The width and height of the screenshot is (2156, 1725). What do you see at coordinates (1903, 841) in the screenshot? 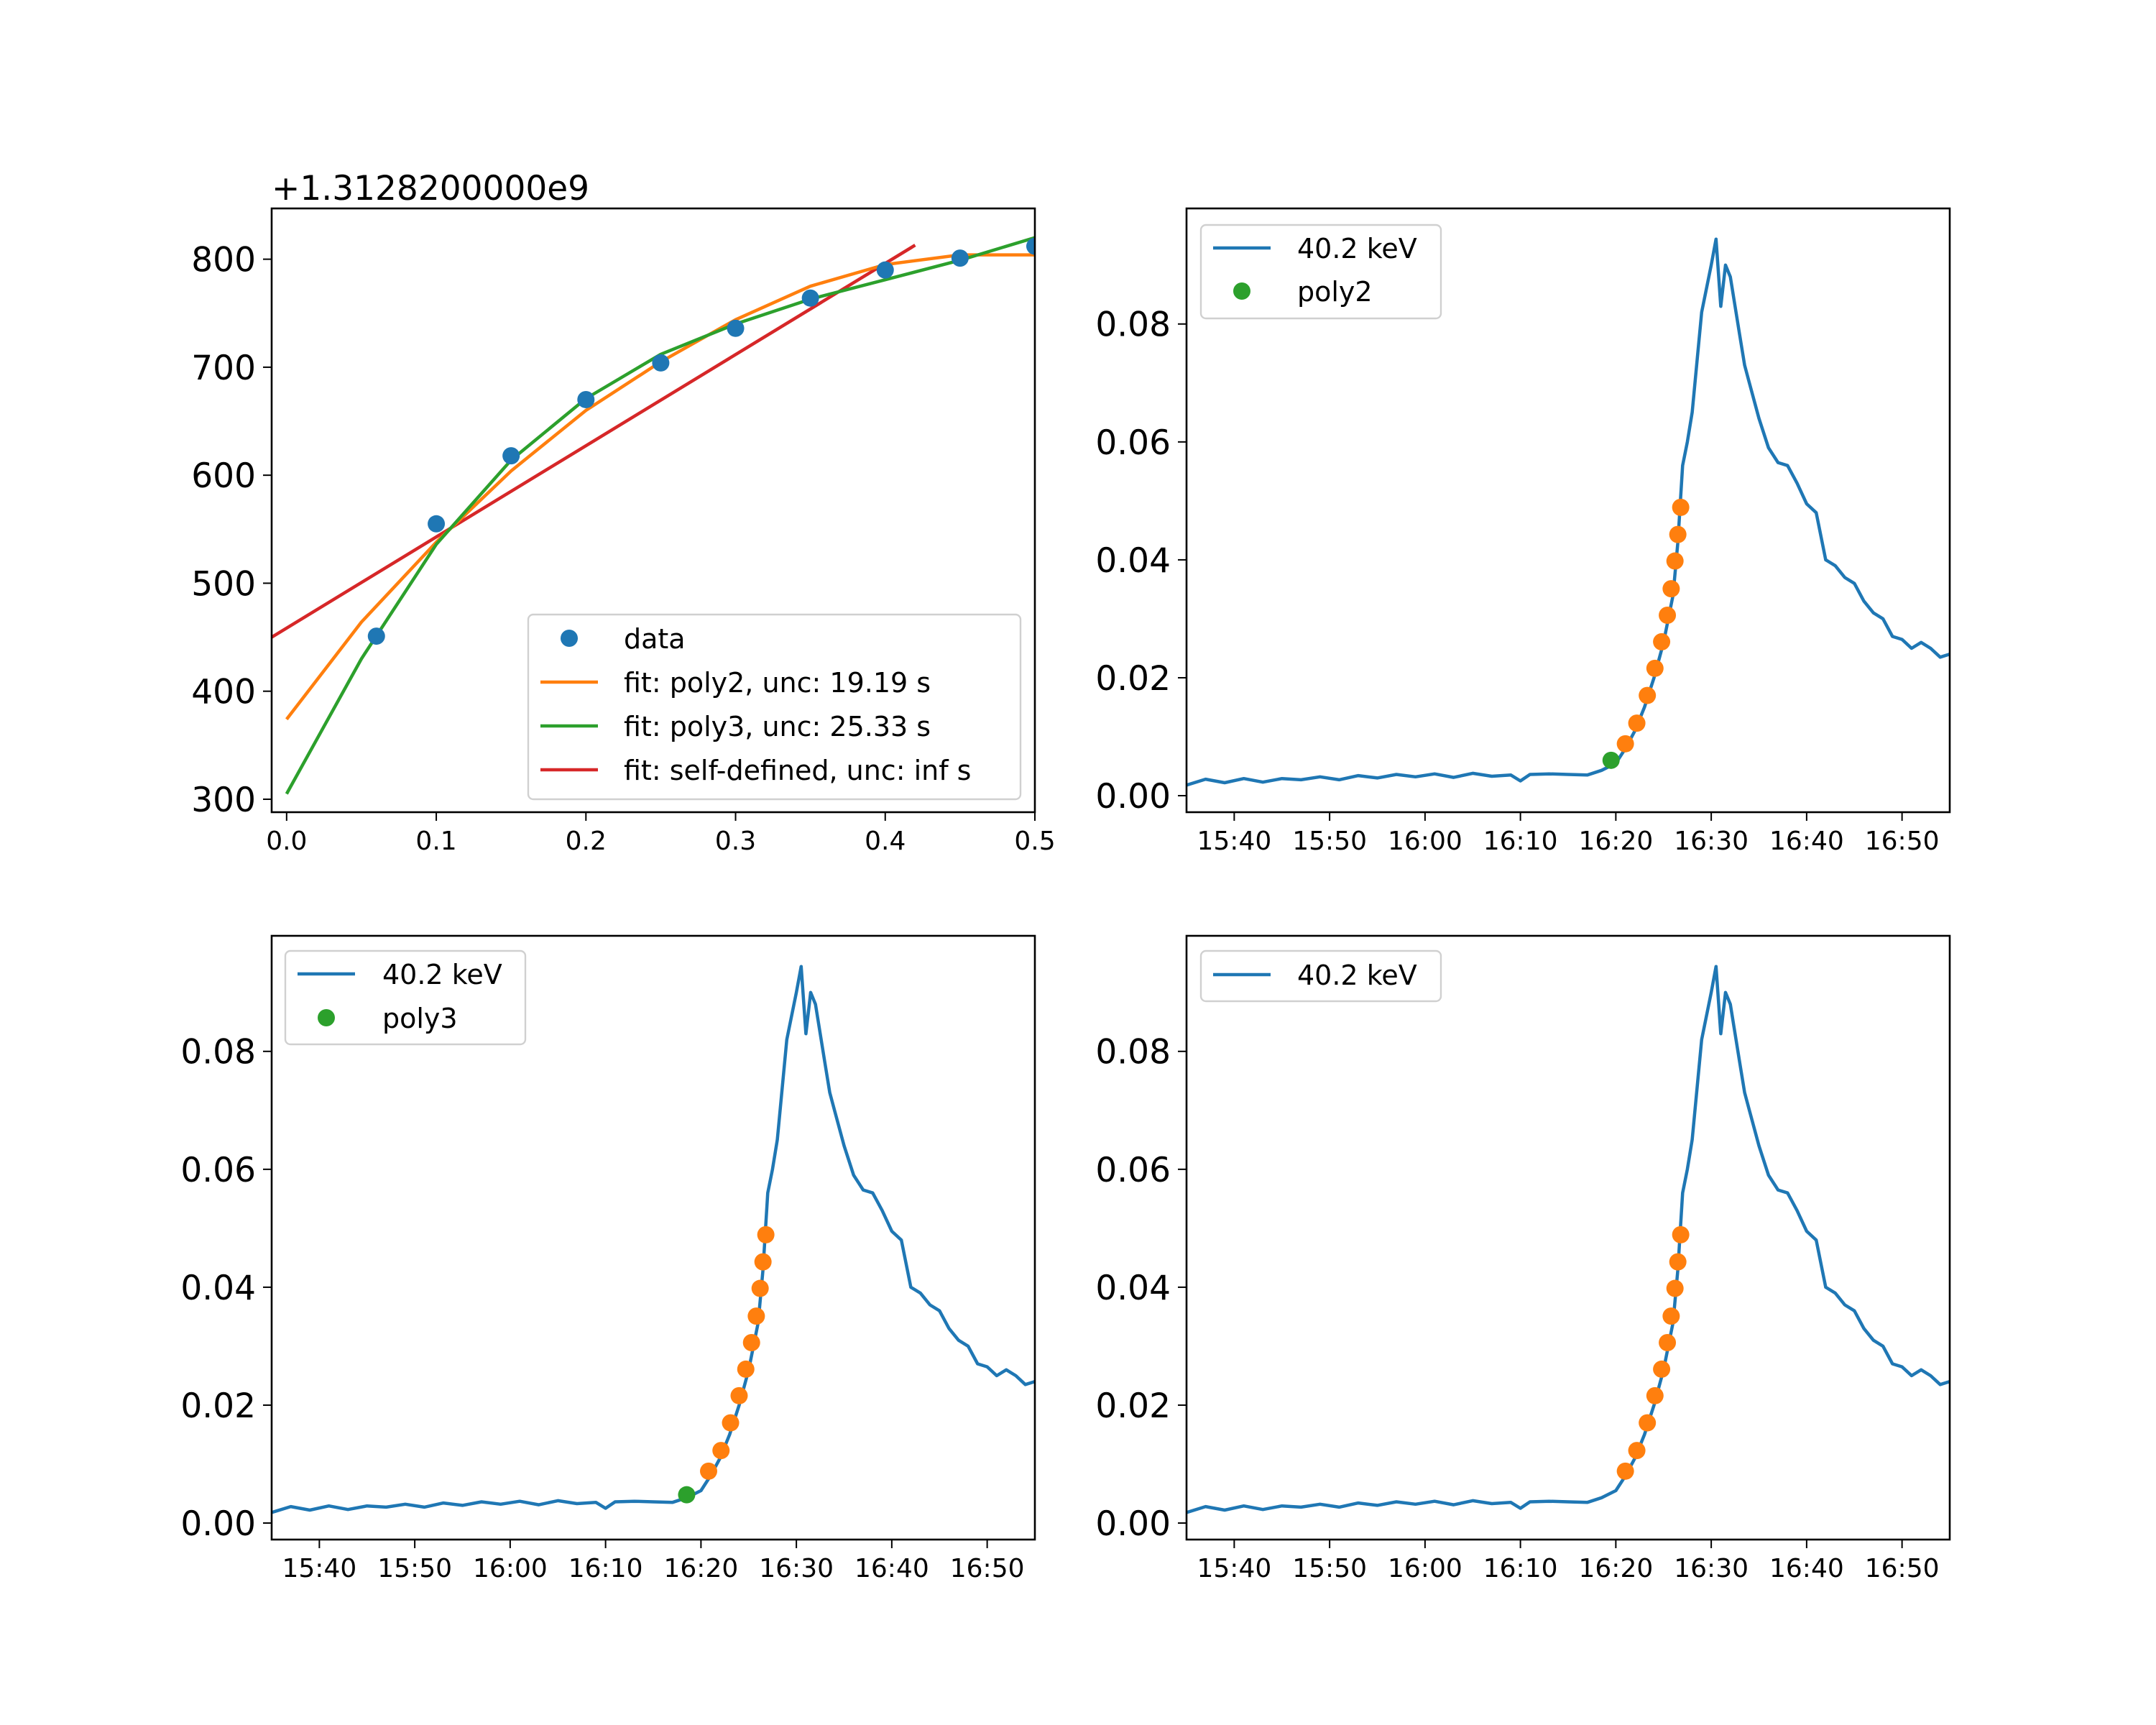
I see `x-tick-label: 16:50` at bounding box center [1903, 841].